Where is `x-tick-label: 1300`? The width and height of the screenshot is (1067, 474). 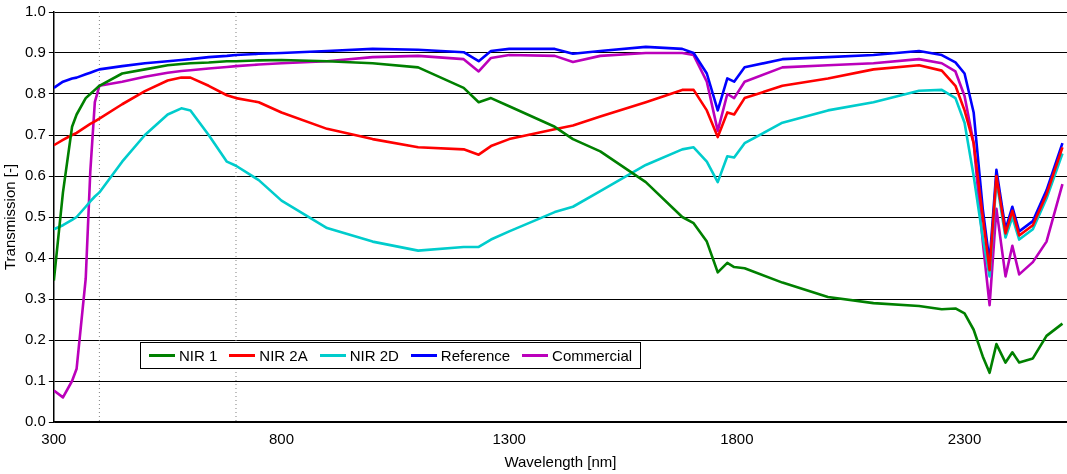
x-tick-label: 1300 is located at coordinates (509, 439).